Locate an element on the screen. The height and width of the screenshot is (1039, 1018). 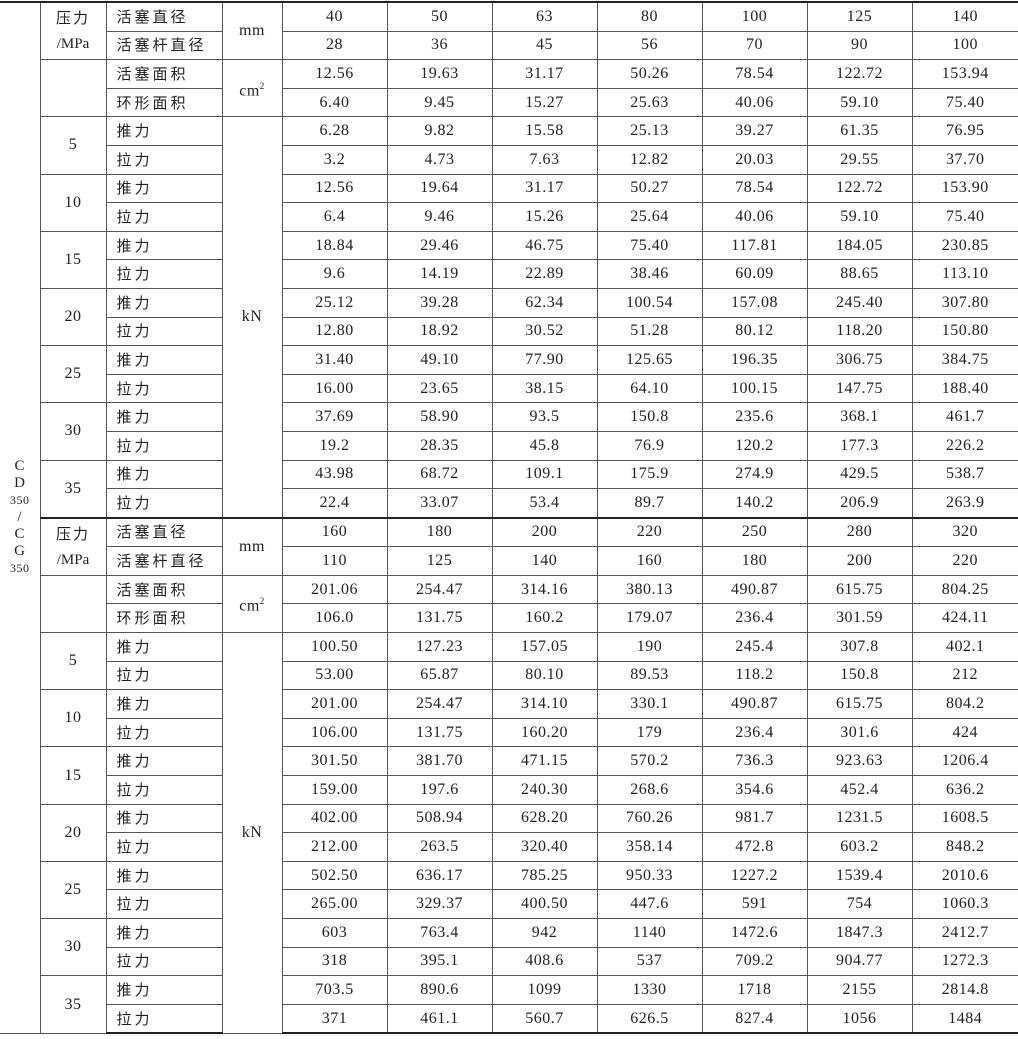
push-force-value: 245.40 is located at coordinates (859, 302).